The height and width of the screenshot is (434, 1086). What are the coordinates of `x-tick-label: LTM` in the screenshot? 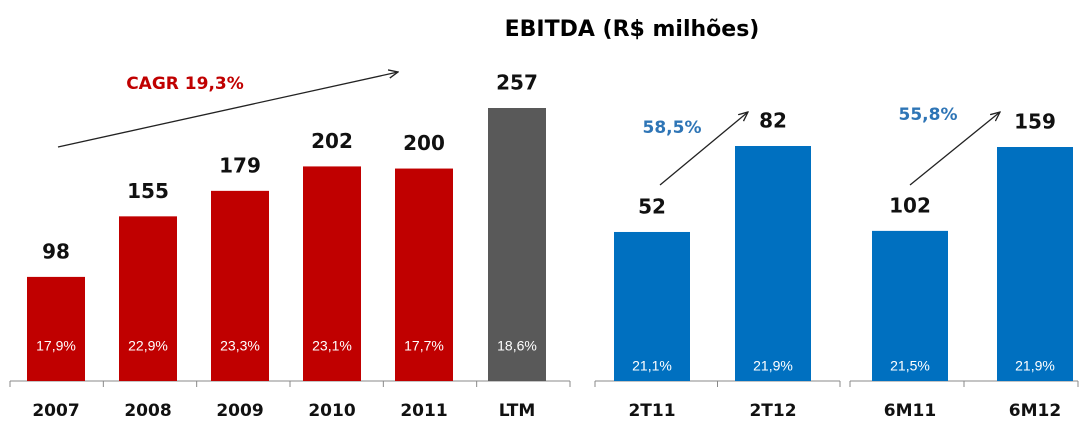 It's located at (517, 411).